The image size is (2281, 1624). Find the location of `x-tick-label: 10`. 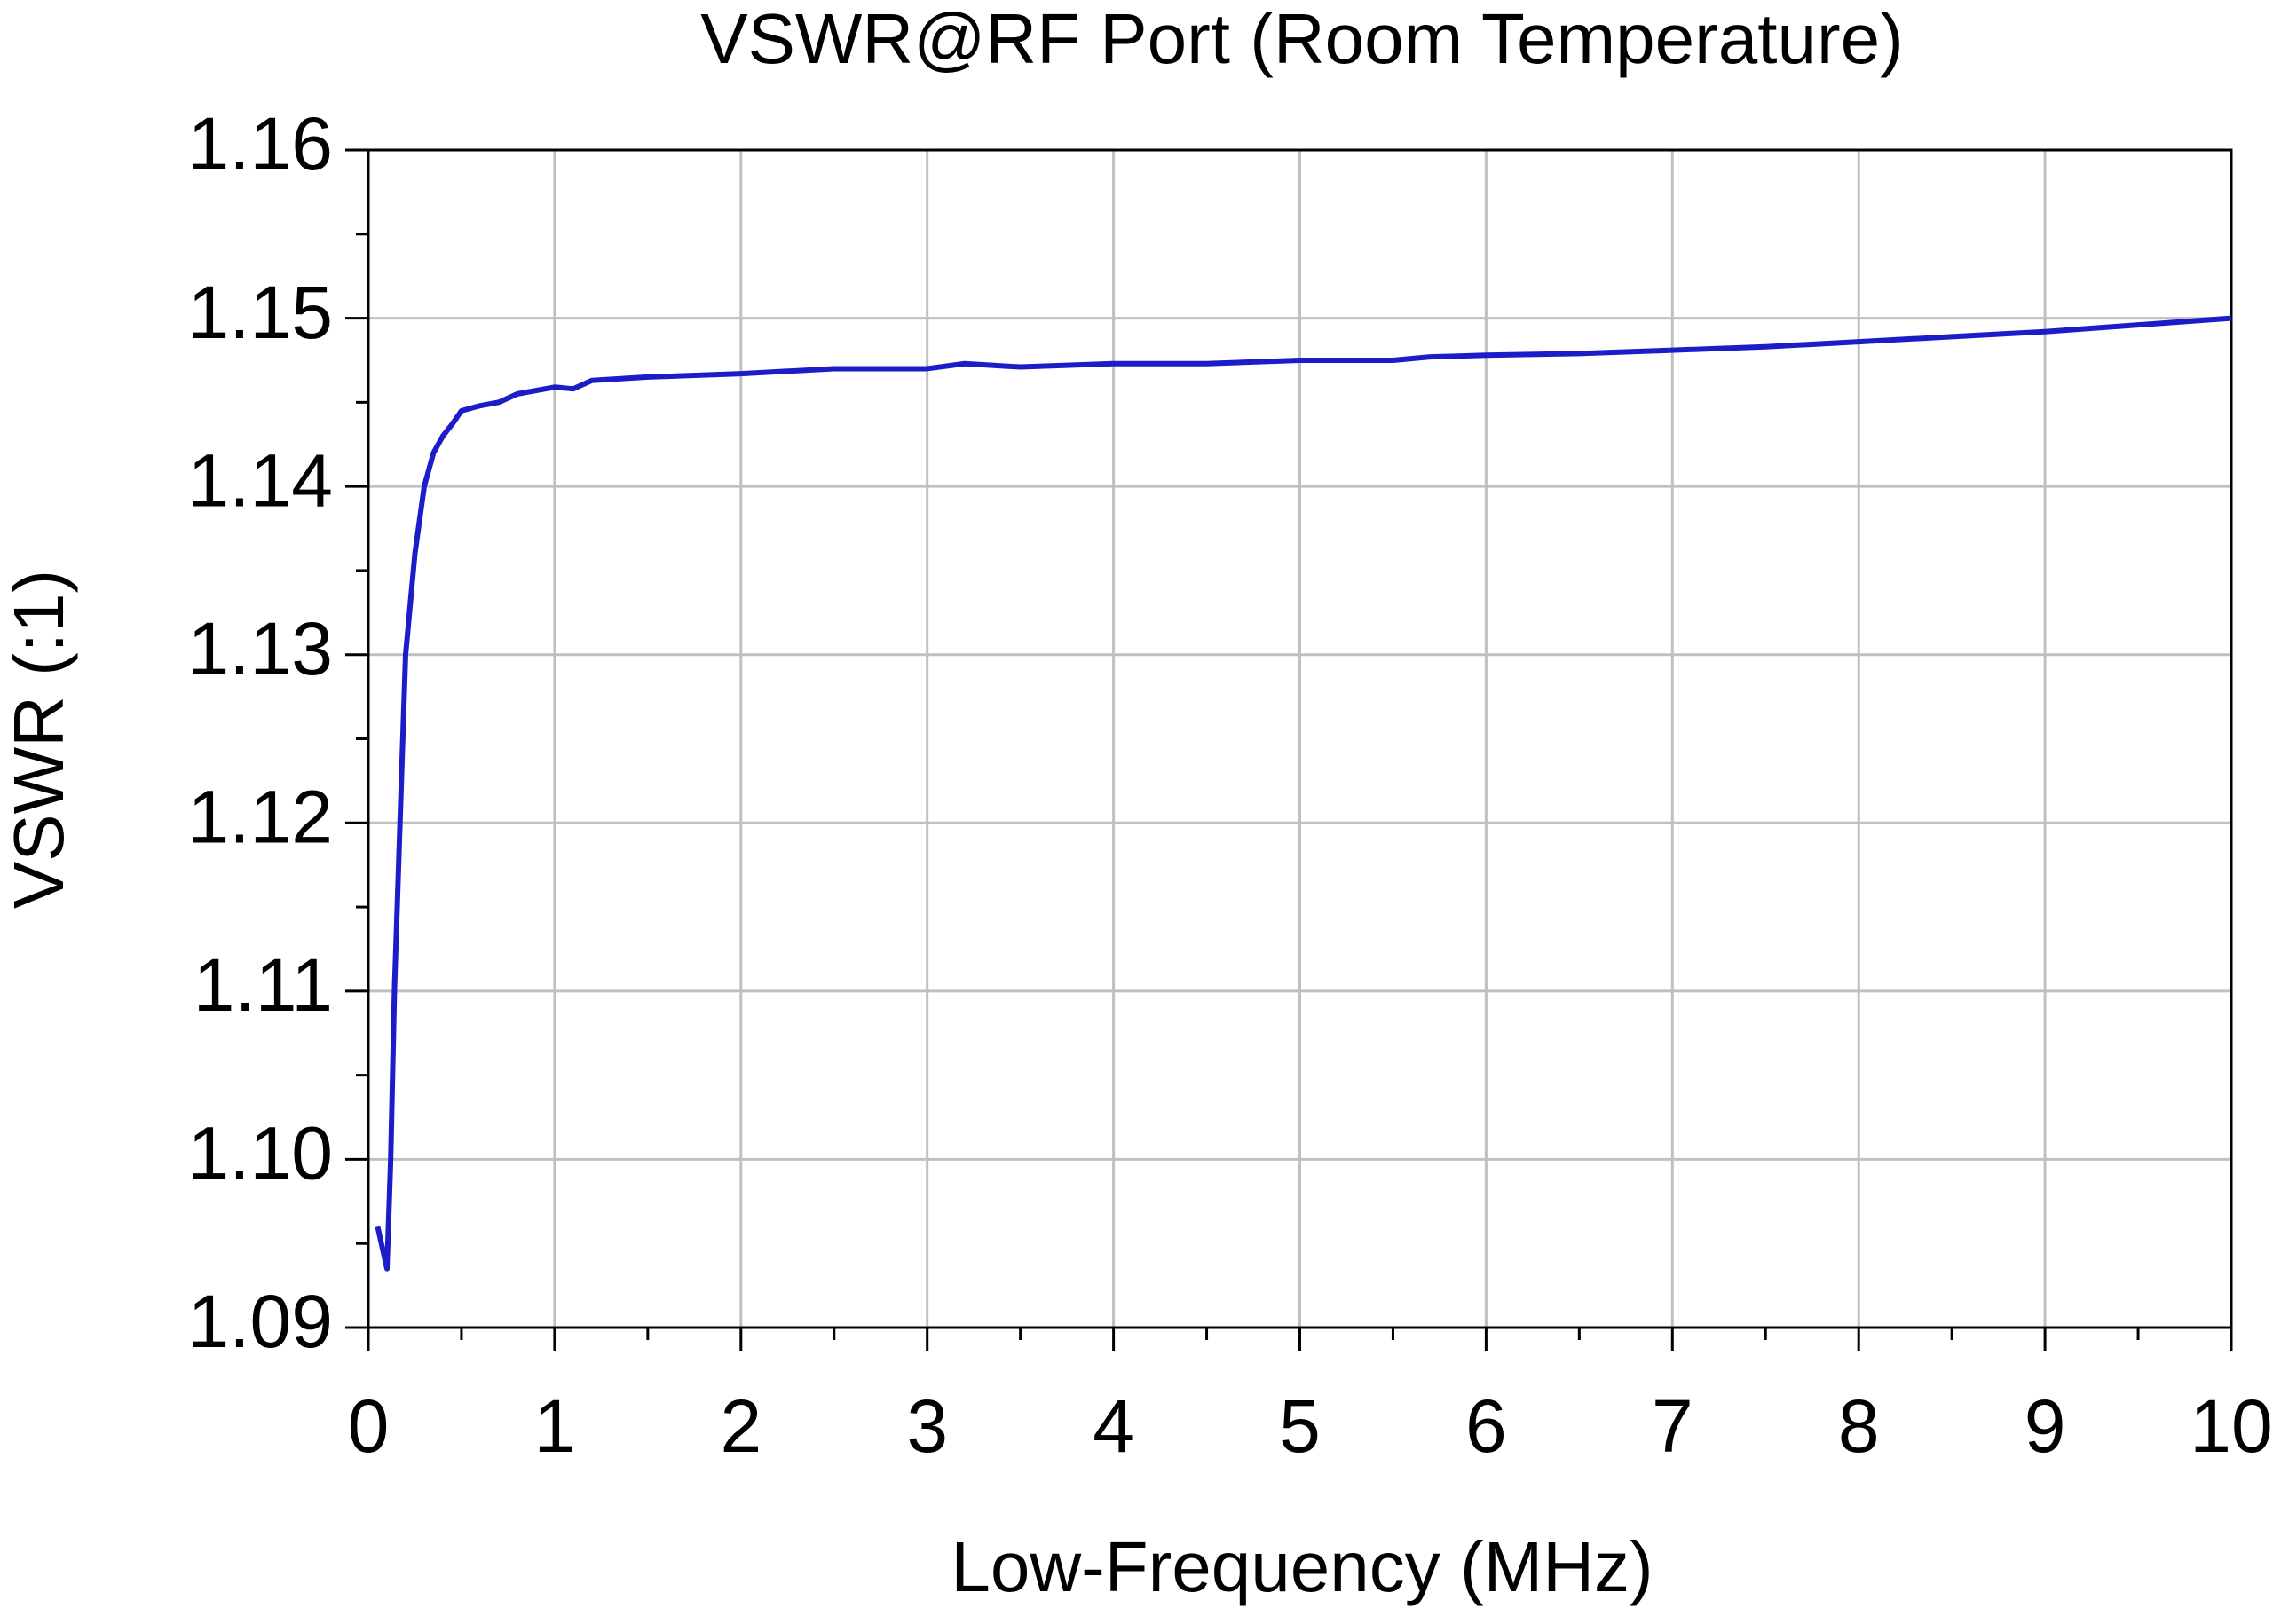

x-tick-label: 10 is located at coordinates (2231, 1426).